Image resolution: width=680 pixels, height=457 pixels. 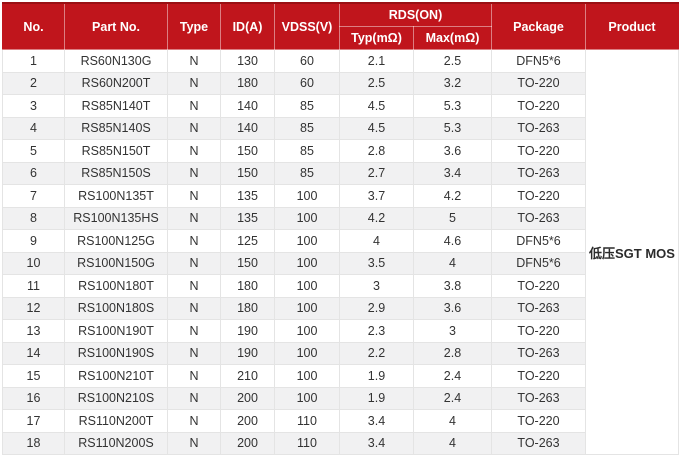 What do you see at coordinates (33, 196) in the screenshot?
I see `cell: 7` at bounding box center [33, 196].